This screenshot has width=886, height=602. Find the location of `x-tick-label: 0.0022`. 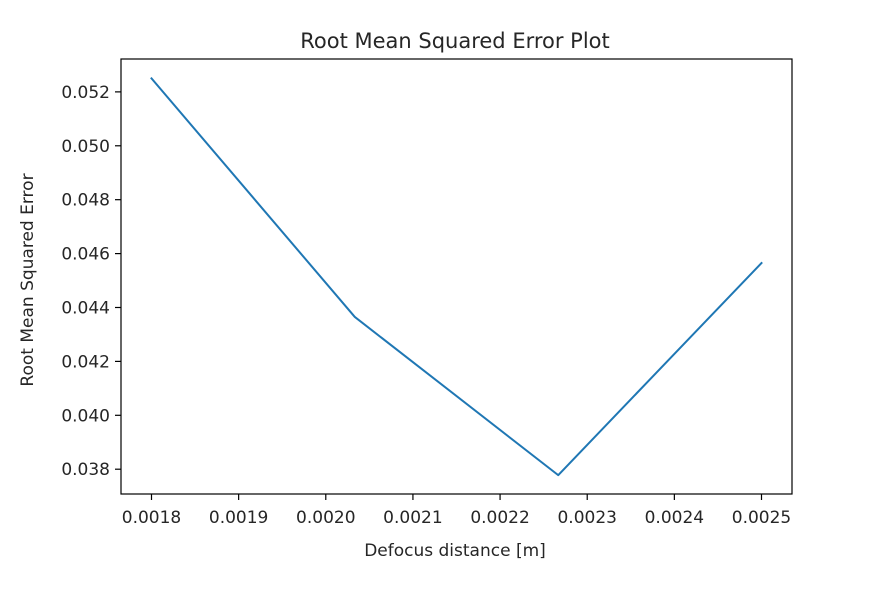

x-tick-label: 0.0022 is located at coordinates (499, 518).